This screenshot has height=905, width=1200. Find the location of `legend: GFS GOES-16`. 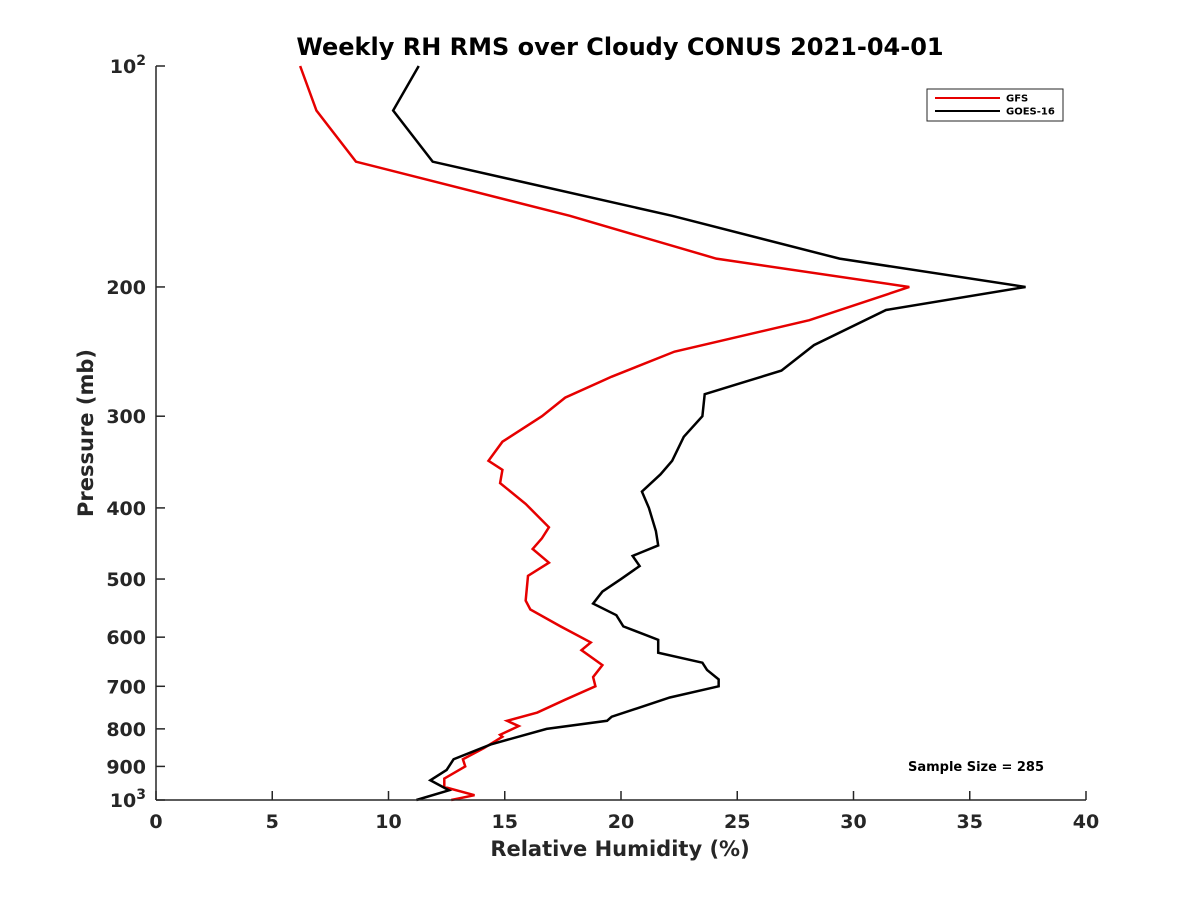

legend: GFS GOES-16 is located at coordinates (995, 105).